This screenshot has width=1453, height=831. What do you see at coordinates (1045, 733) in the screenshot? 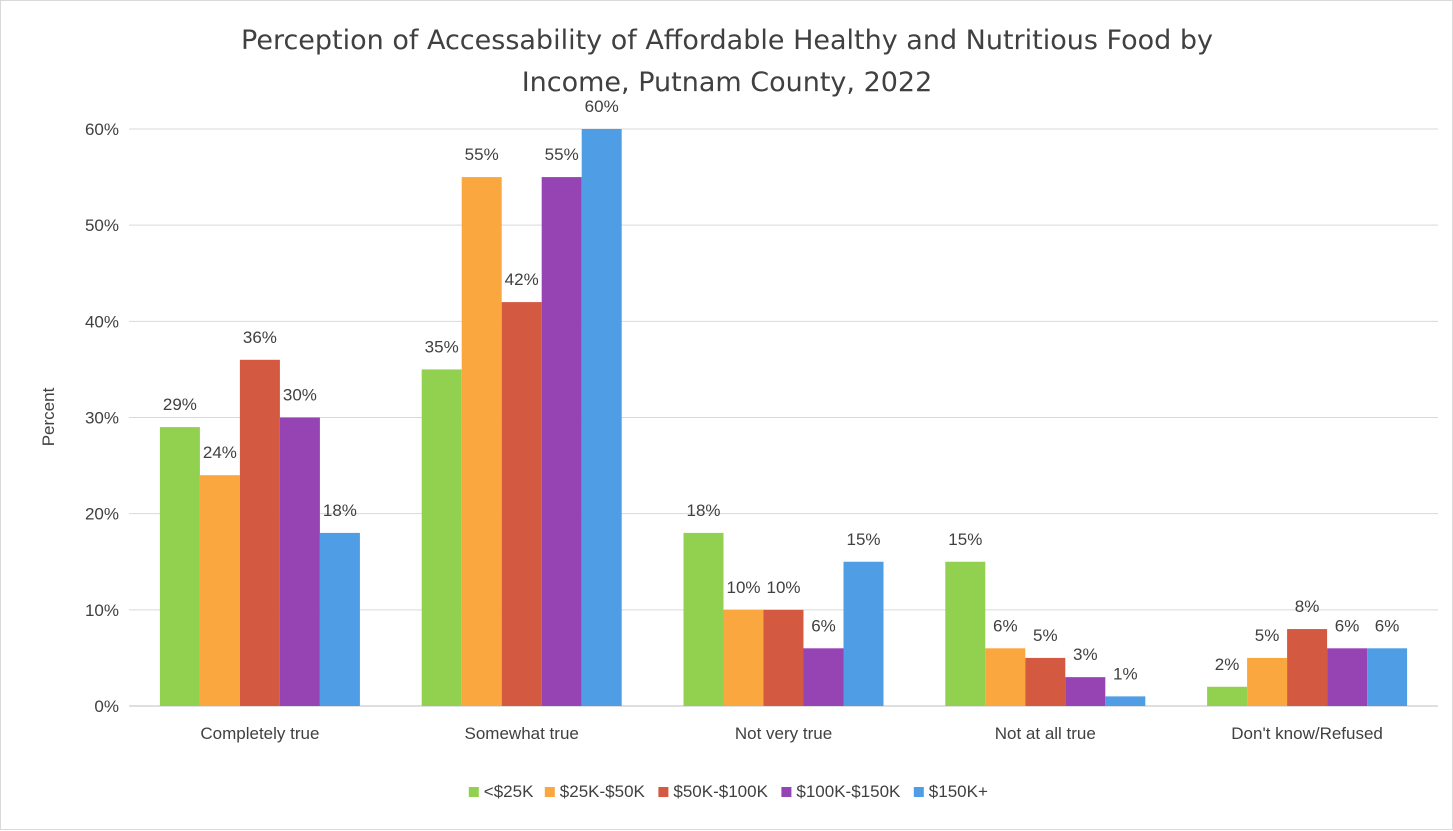
I see `x-tick-label: Not at all true` at bounding box center [1045, 733].